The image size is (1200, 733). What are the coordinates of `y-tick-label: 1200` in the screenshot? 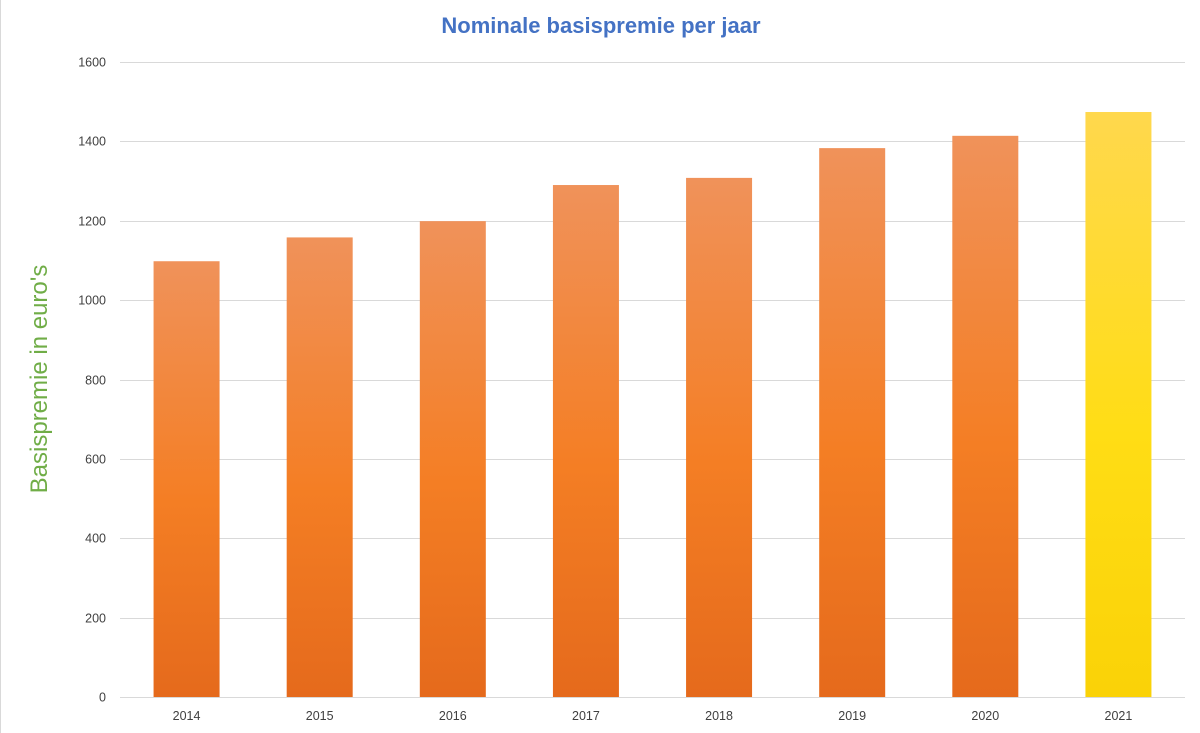 It's located at (92, 222).